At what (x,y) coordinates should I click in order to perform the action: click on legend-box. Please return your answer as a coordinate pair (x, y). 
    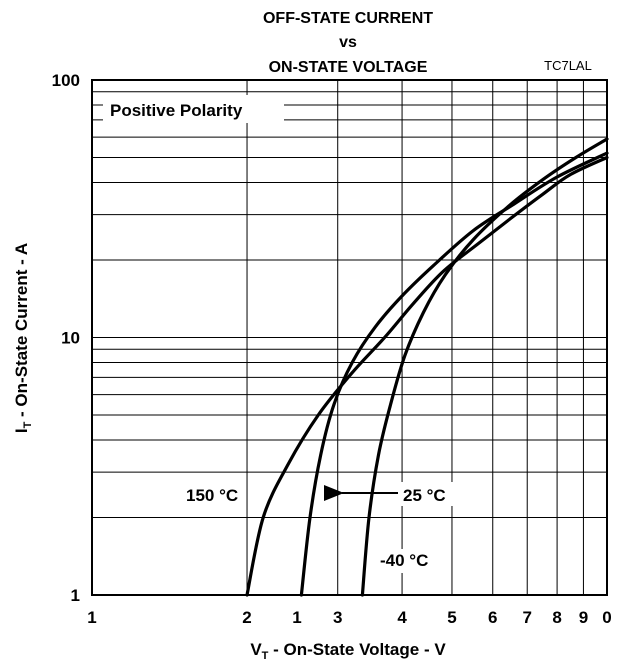
    Looking at the image, I should click on (193, 109).